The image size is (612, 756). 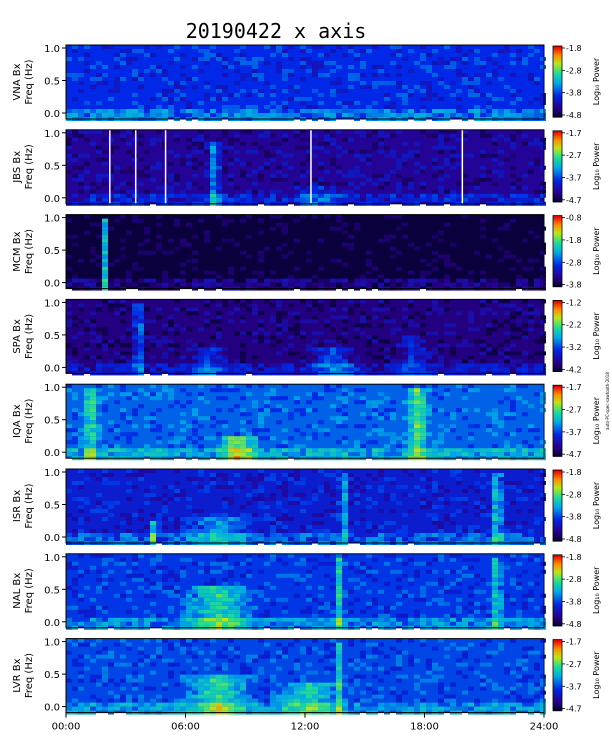 I want to click on colorbar-tick-label: -3.7, so click(x=574, y=177).